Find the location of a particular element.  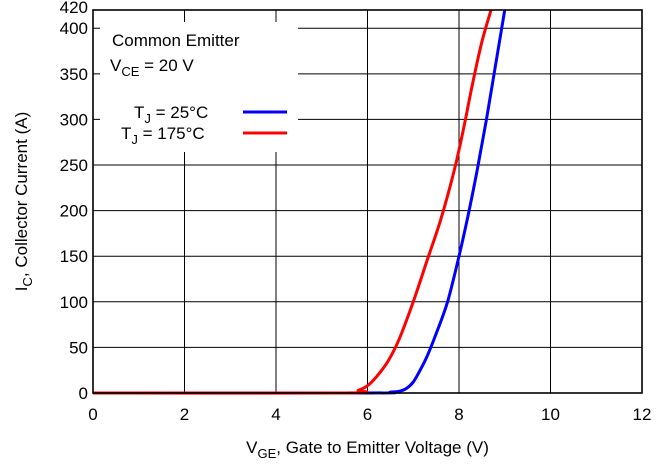

legend: TJ = 25°CTJ = 175°C is located at coordinates (204, 125).